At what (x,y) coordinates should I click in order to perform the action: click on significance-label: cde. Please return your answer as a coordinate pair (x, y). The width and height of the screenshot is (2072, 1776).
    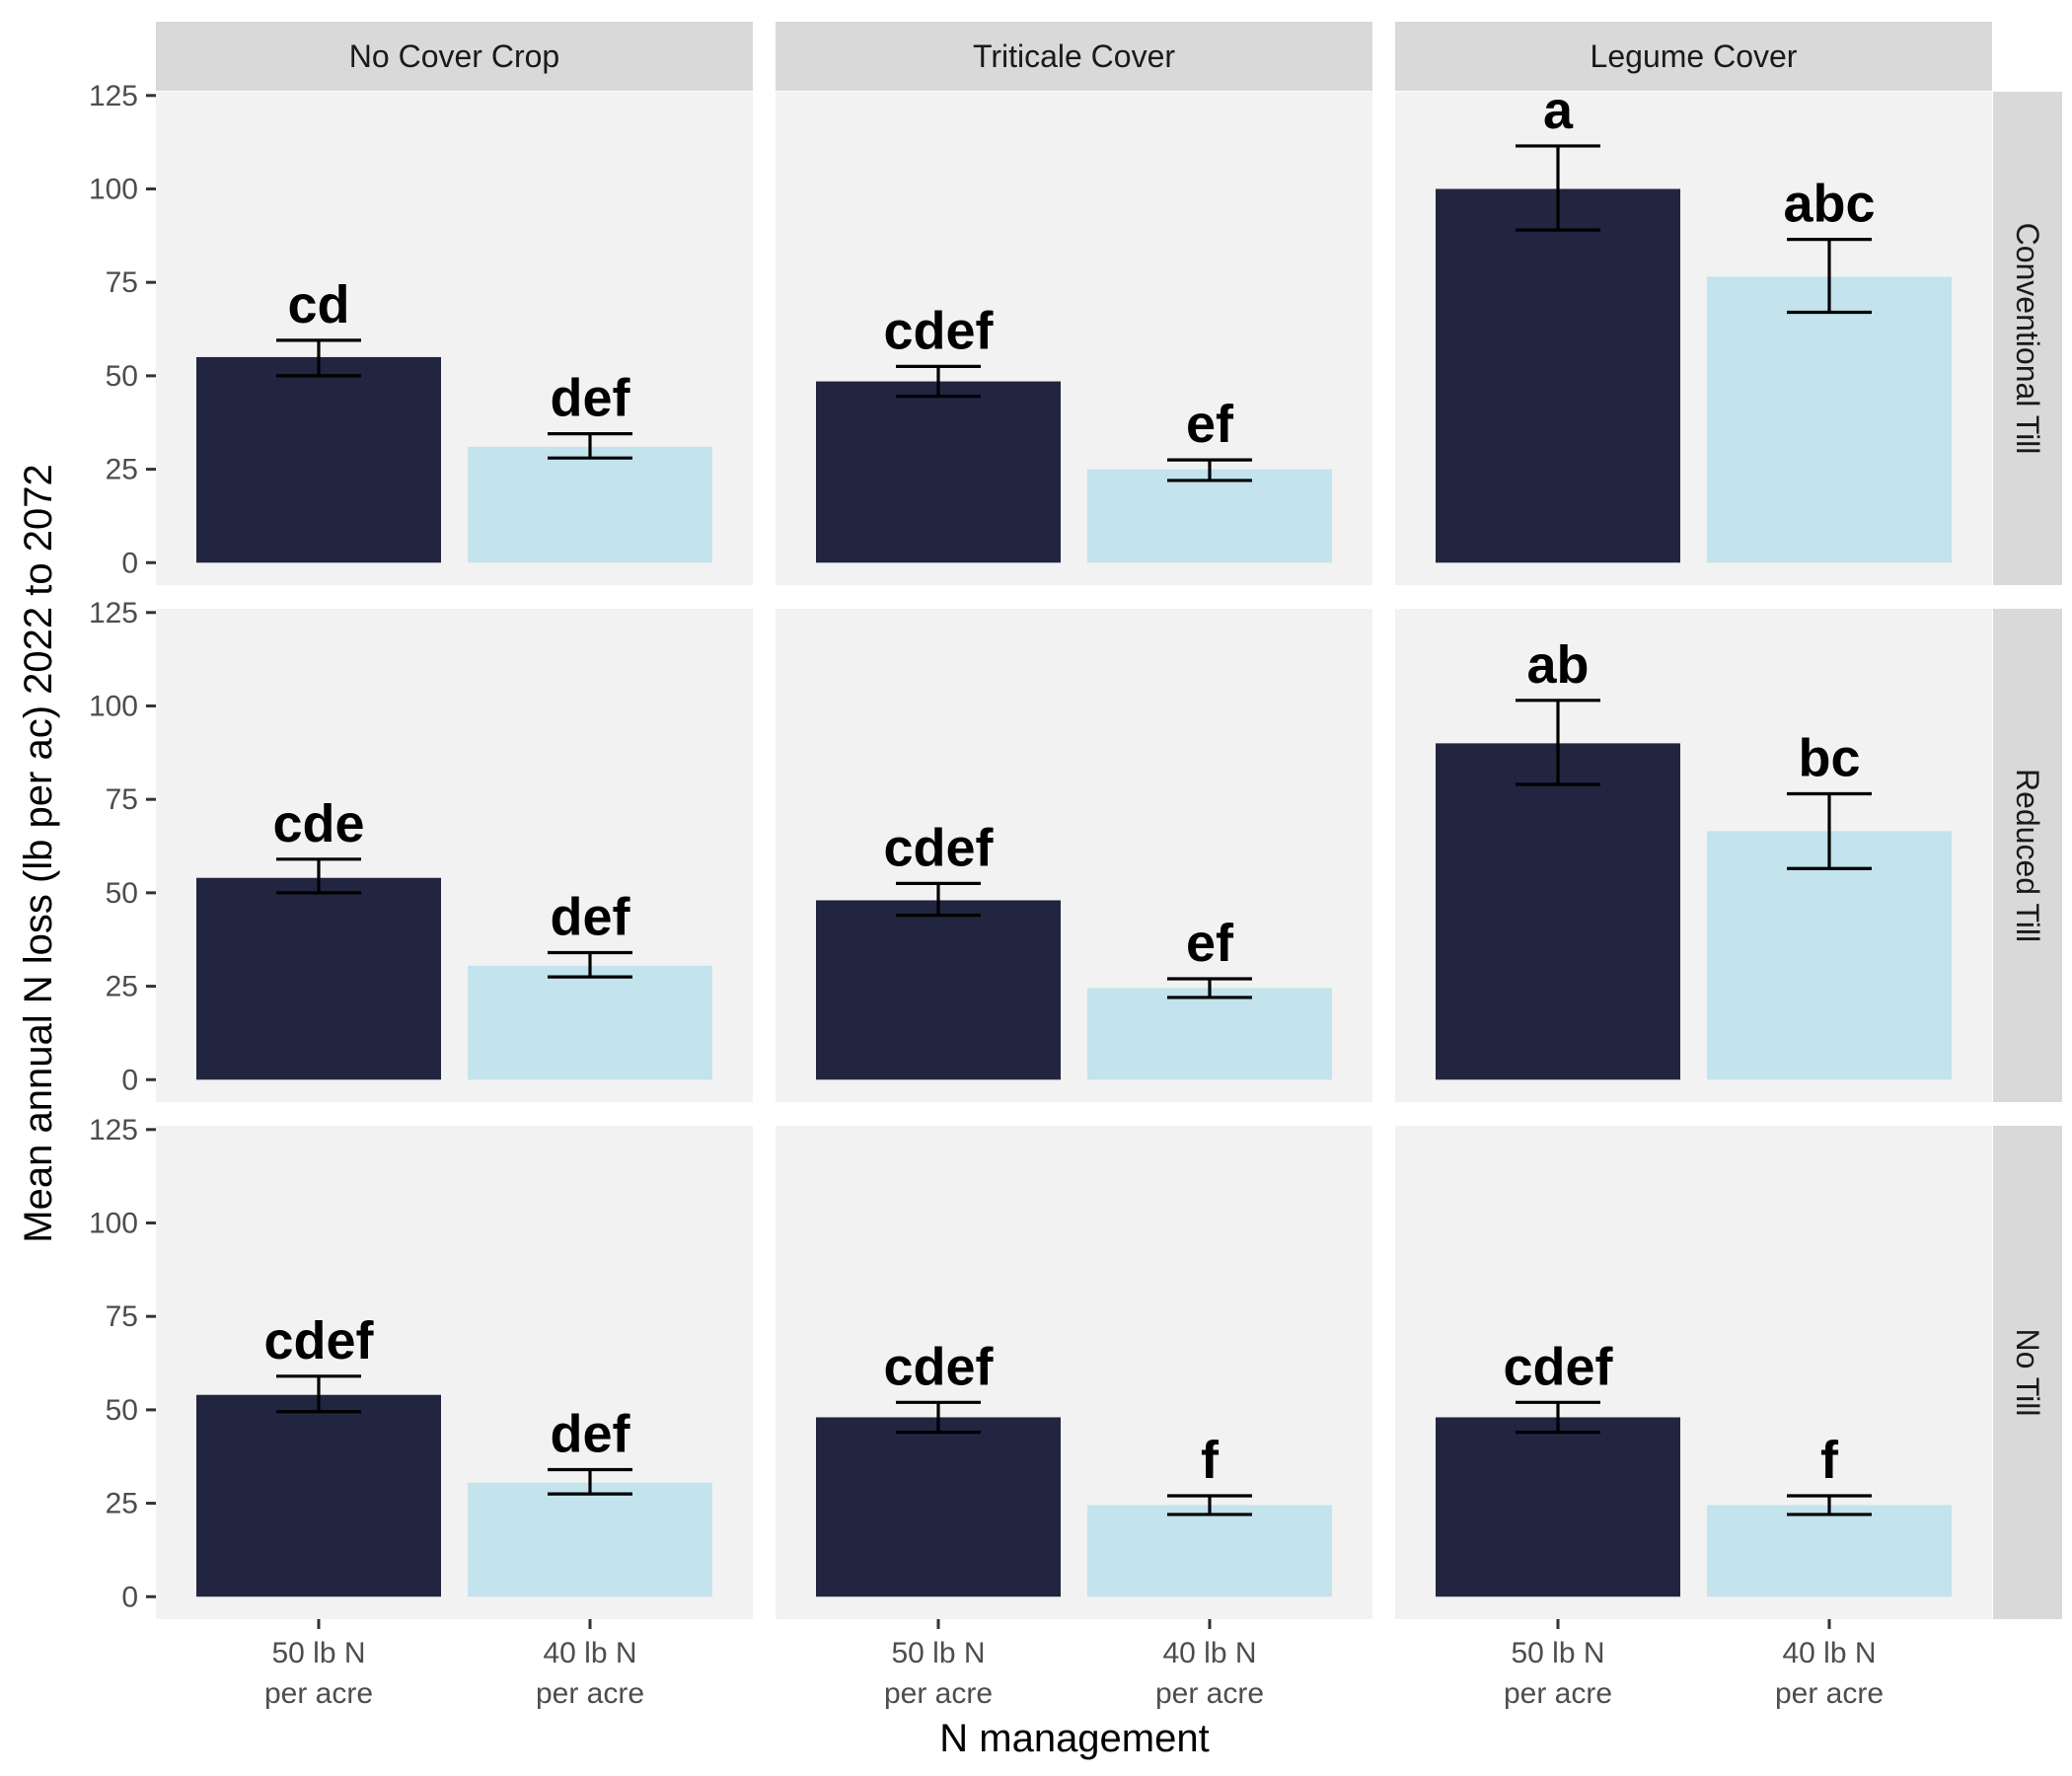
    Looking at the image, I should click on (318, 824).